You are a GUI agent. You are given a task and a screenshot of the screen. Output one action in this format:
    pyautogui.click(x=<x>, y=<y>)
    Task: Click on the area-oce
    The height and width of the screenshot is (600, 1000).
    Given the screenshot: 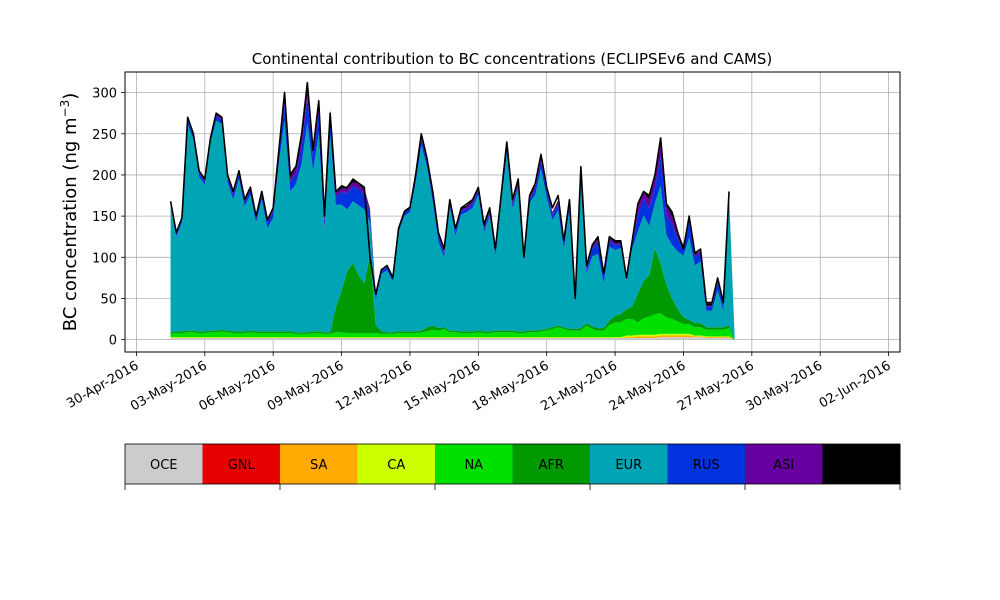 What is the action you would take?
    pyautogui.click(x=524, y=338)
    